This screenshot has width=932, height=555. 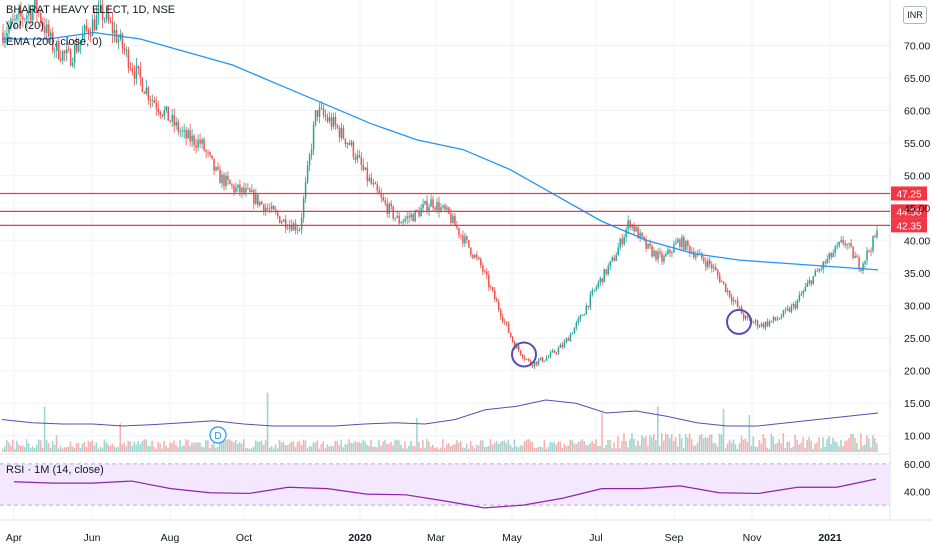 I want to click on level-label-bg, so click(x=909, y=211).